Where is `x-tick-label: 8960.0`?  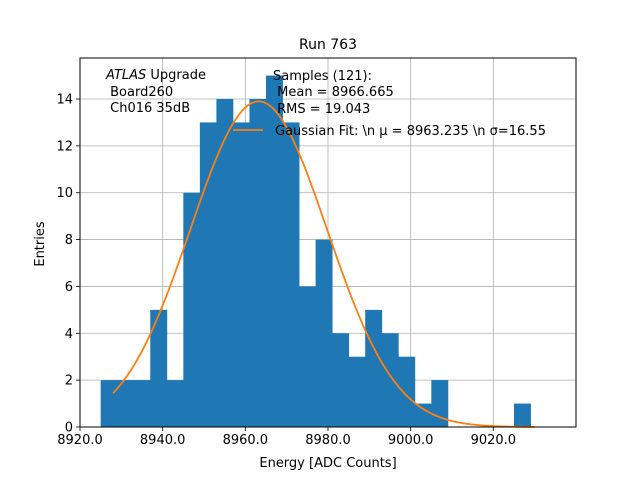 x-tick-label: 8960.0 is located at coordinates (246, 440).